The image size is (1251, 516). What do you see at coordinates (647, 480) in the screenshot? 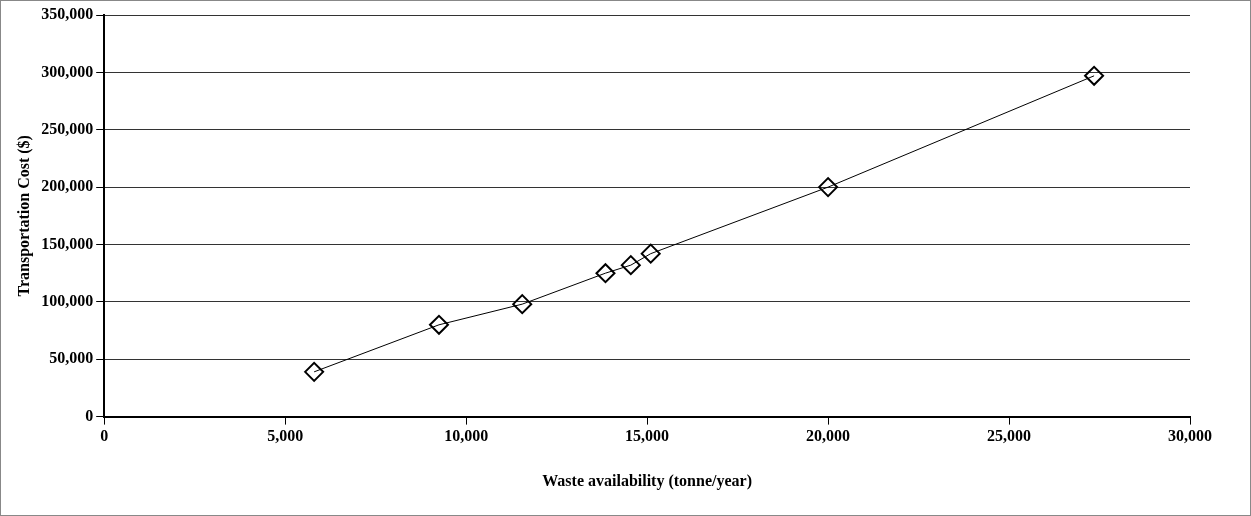
I see `x-axis-title: Waste availability (tonne/year)` at bounding box center [647, 480].